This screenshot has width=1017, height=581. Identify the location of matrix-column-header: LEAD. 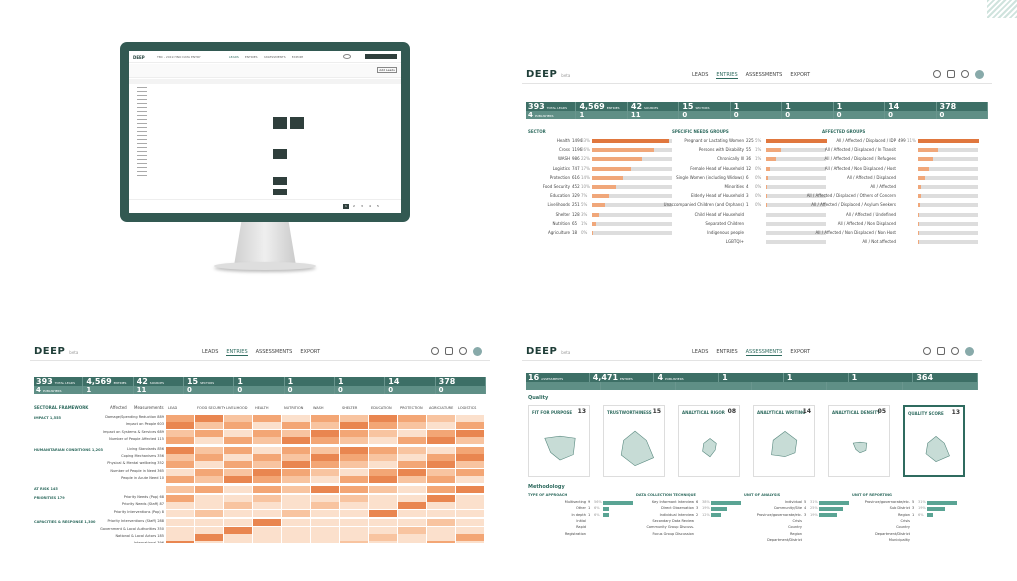
(173, 408).